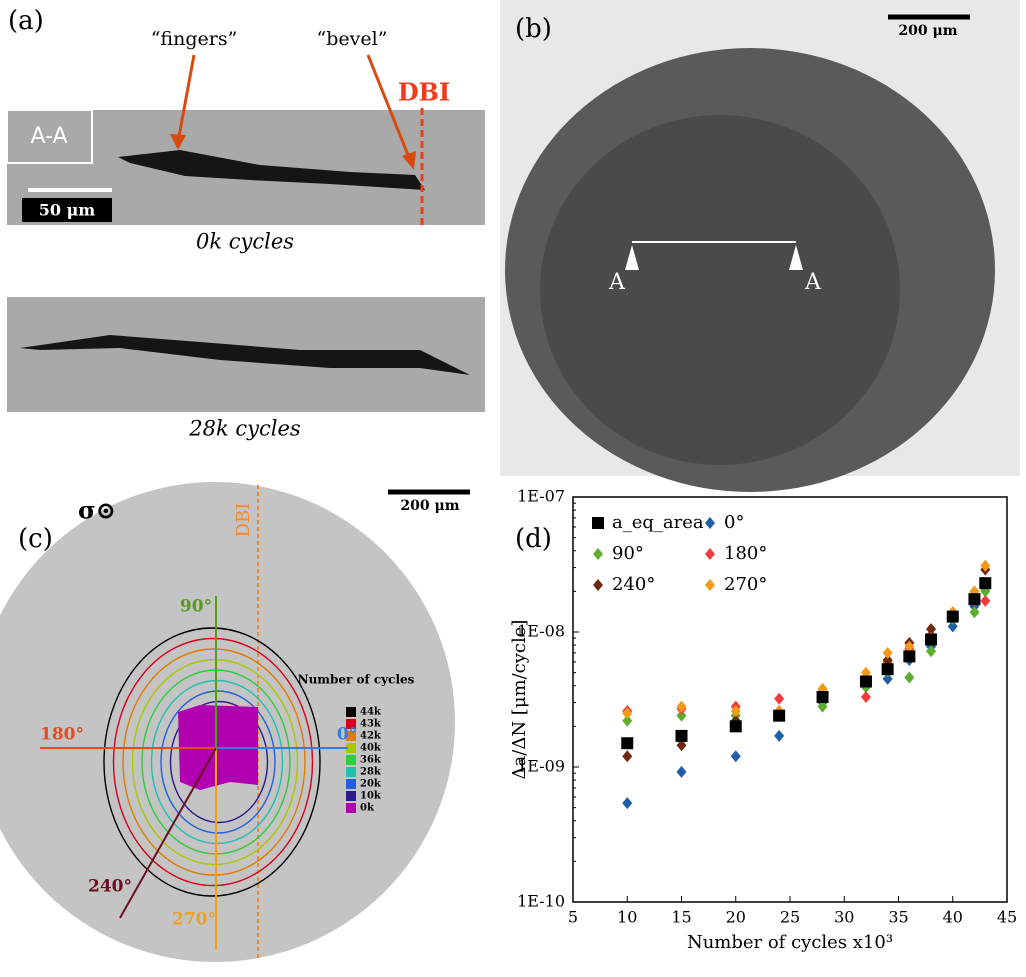  I want to click on y-tick-label: 1E-07, so click(541, 496).